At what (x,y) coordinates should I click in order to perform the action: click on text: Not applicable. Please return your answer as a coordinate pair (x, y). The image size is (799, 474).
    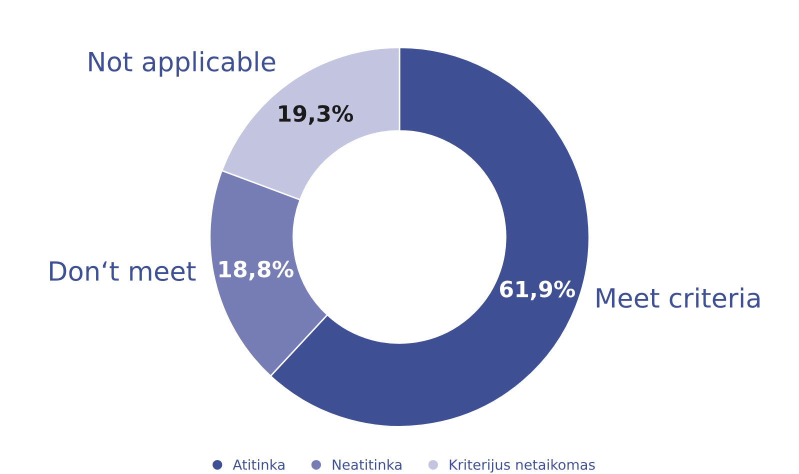
    Looking at the image, I should click on (182, 64).